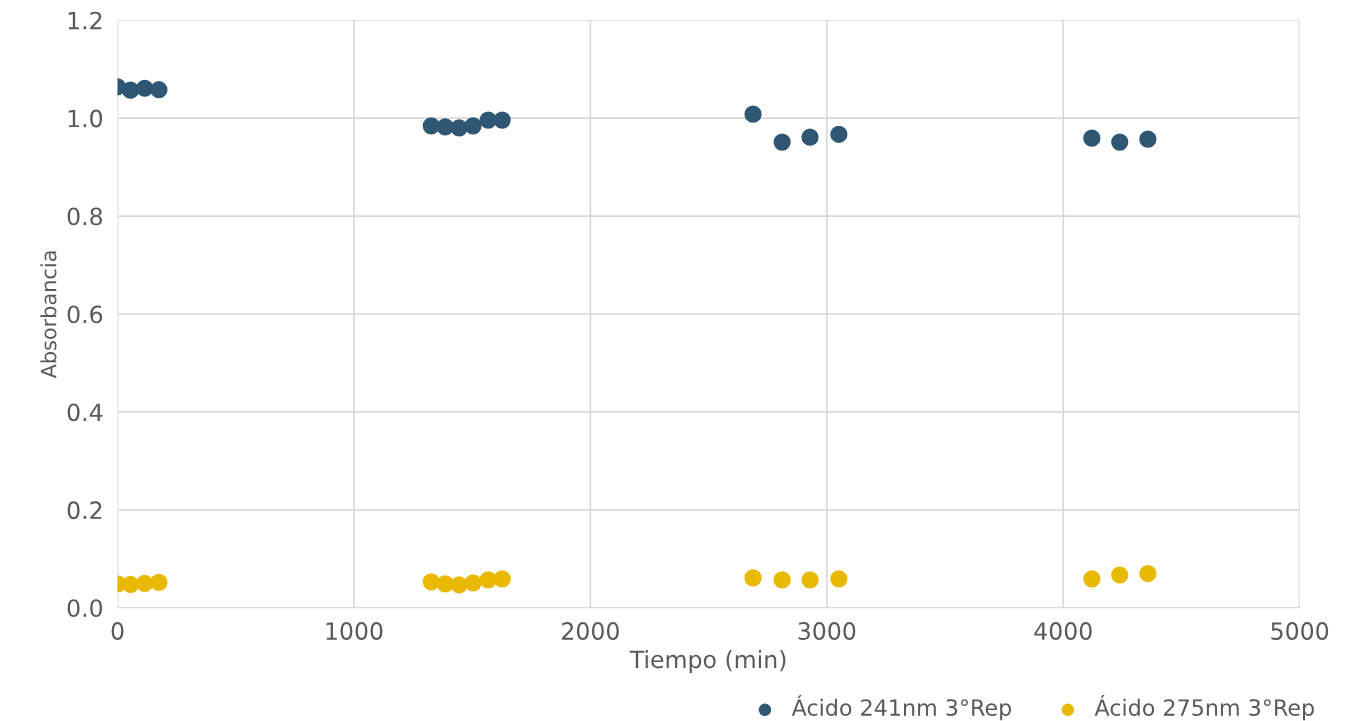 The height and width of the screenshot is (721, 1351). I want to click on x-tick-label: 3000, so click(827, 631).